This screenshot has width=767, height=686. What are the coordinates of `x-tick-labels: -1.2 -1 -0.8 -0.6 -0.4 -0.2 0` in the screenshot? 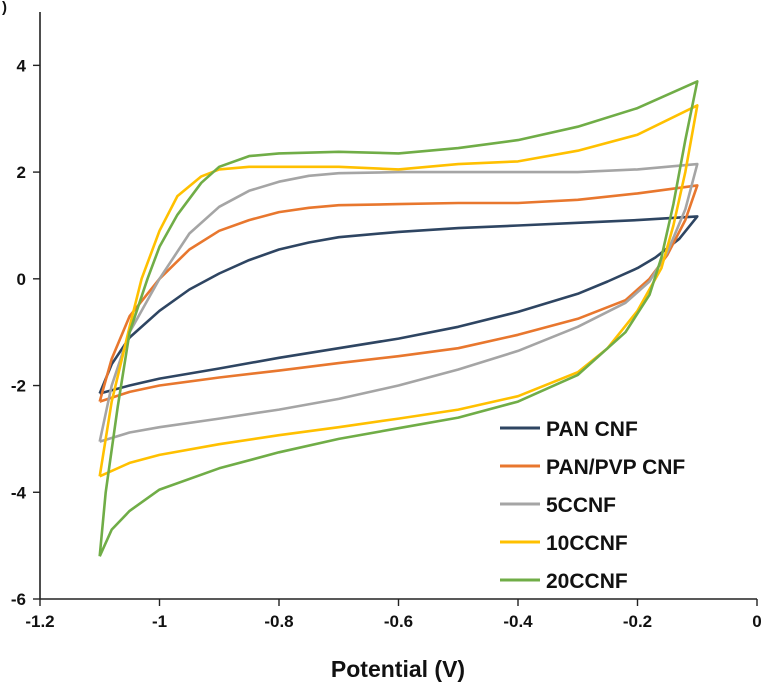 It's located at (393, 621).